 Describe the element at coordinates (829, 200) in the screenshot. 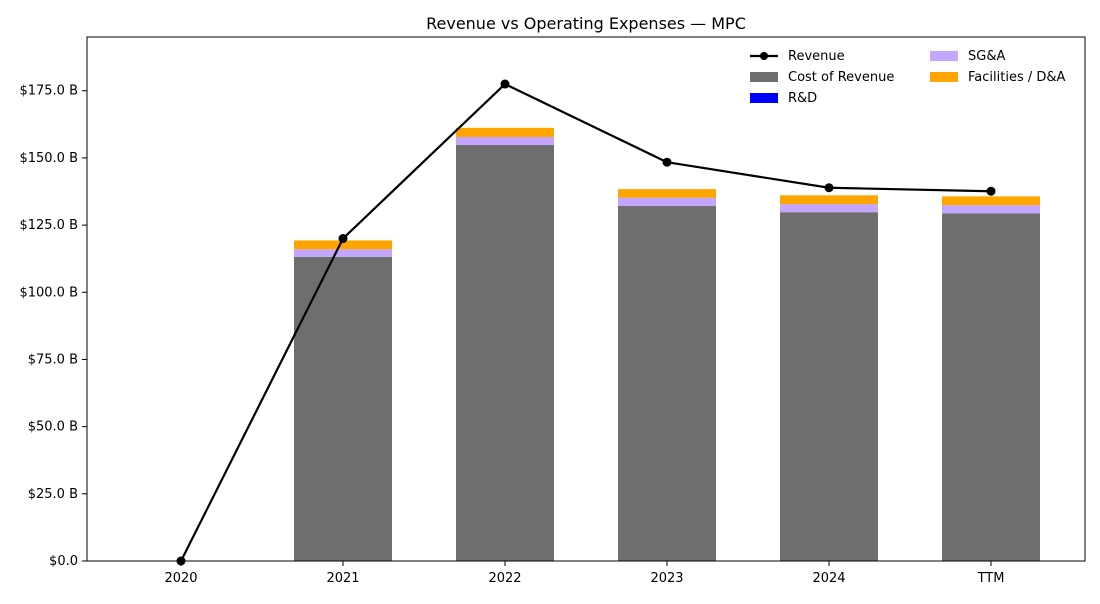

I see `bar-facilities-d-a-2024` at that location.